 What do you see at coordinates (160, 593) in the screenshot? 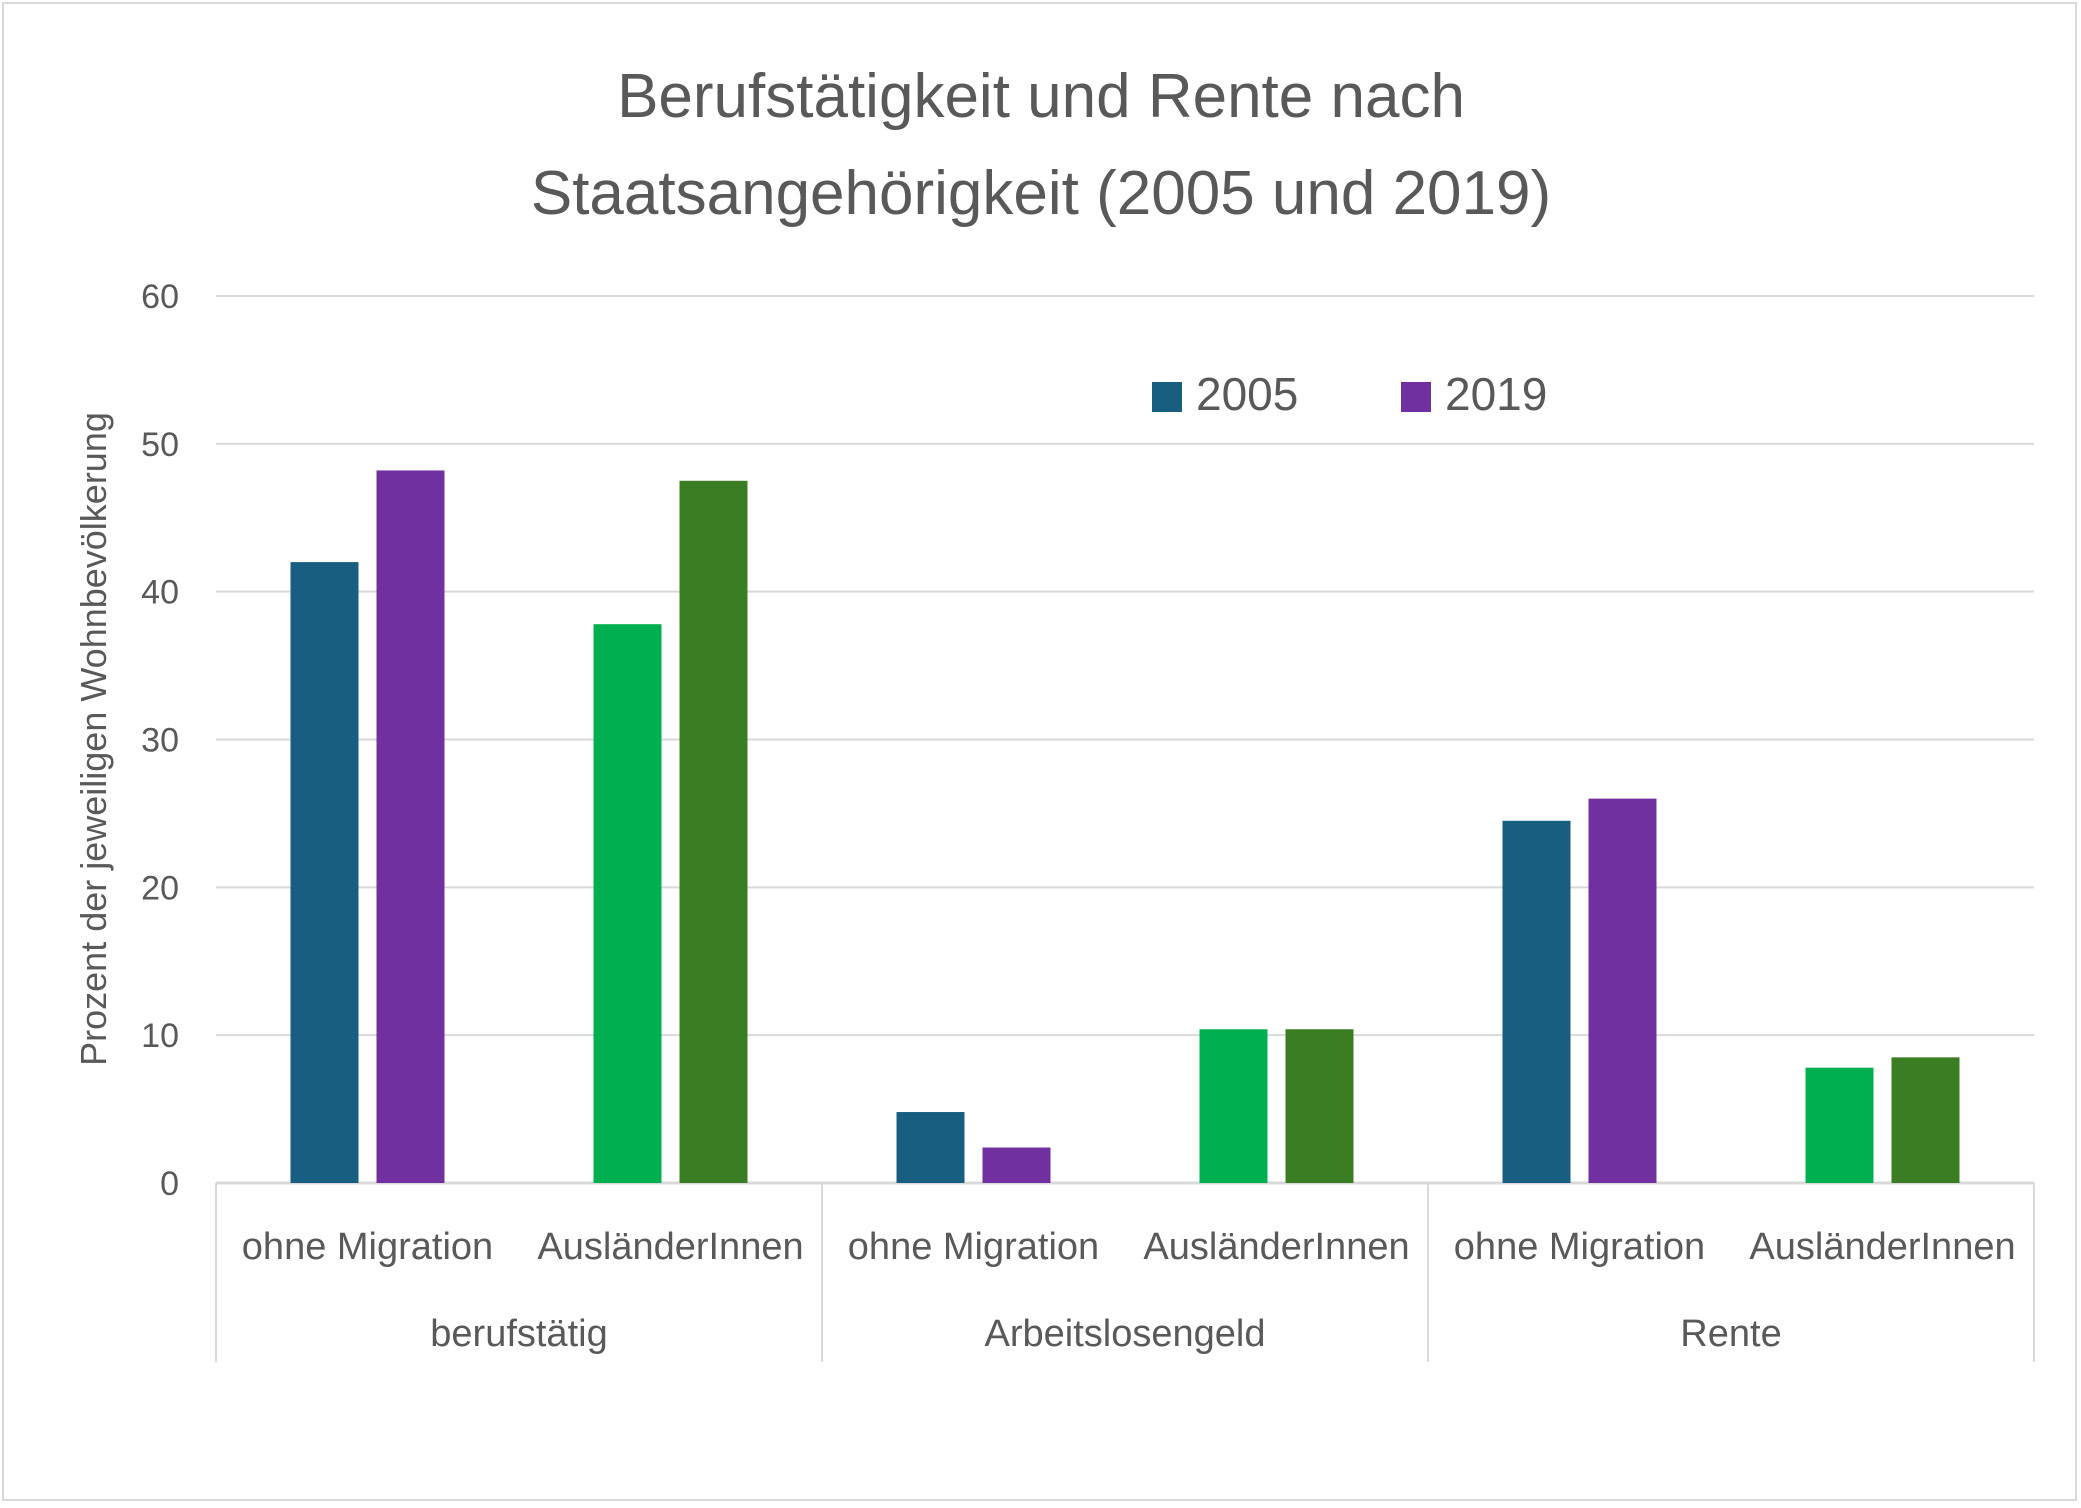
I see `y-tick-label: 40` at bounding box center [160, 593].